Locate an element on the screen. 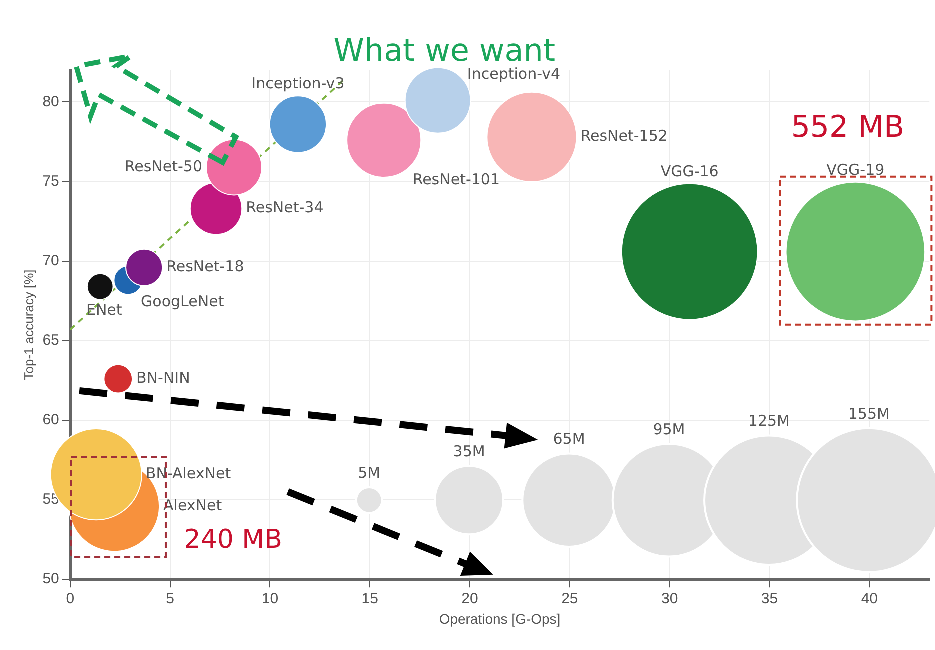  y-tick-label: 50 is located at coordinates (51, 579).